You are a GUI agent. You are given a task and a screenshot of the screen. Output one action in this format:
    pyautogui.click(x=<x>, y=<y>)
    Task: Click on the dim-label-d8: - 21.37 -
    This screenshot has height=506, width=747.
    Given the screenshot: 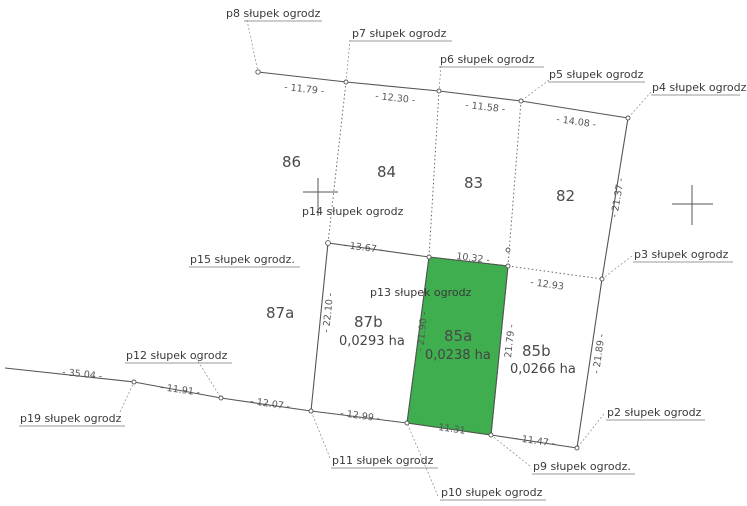 What is the action you would take?
    pyautogui.click(x=618, y=197)
    